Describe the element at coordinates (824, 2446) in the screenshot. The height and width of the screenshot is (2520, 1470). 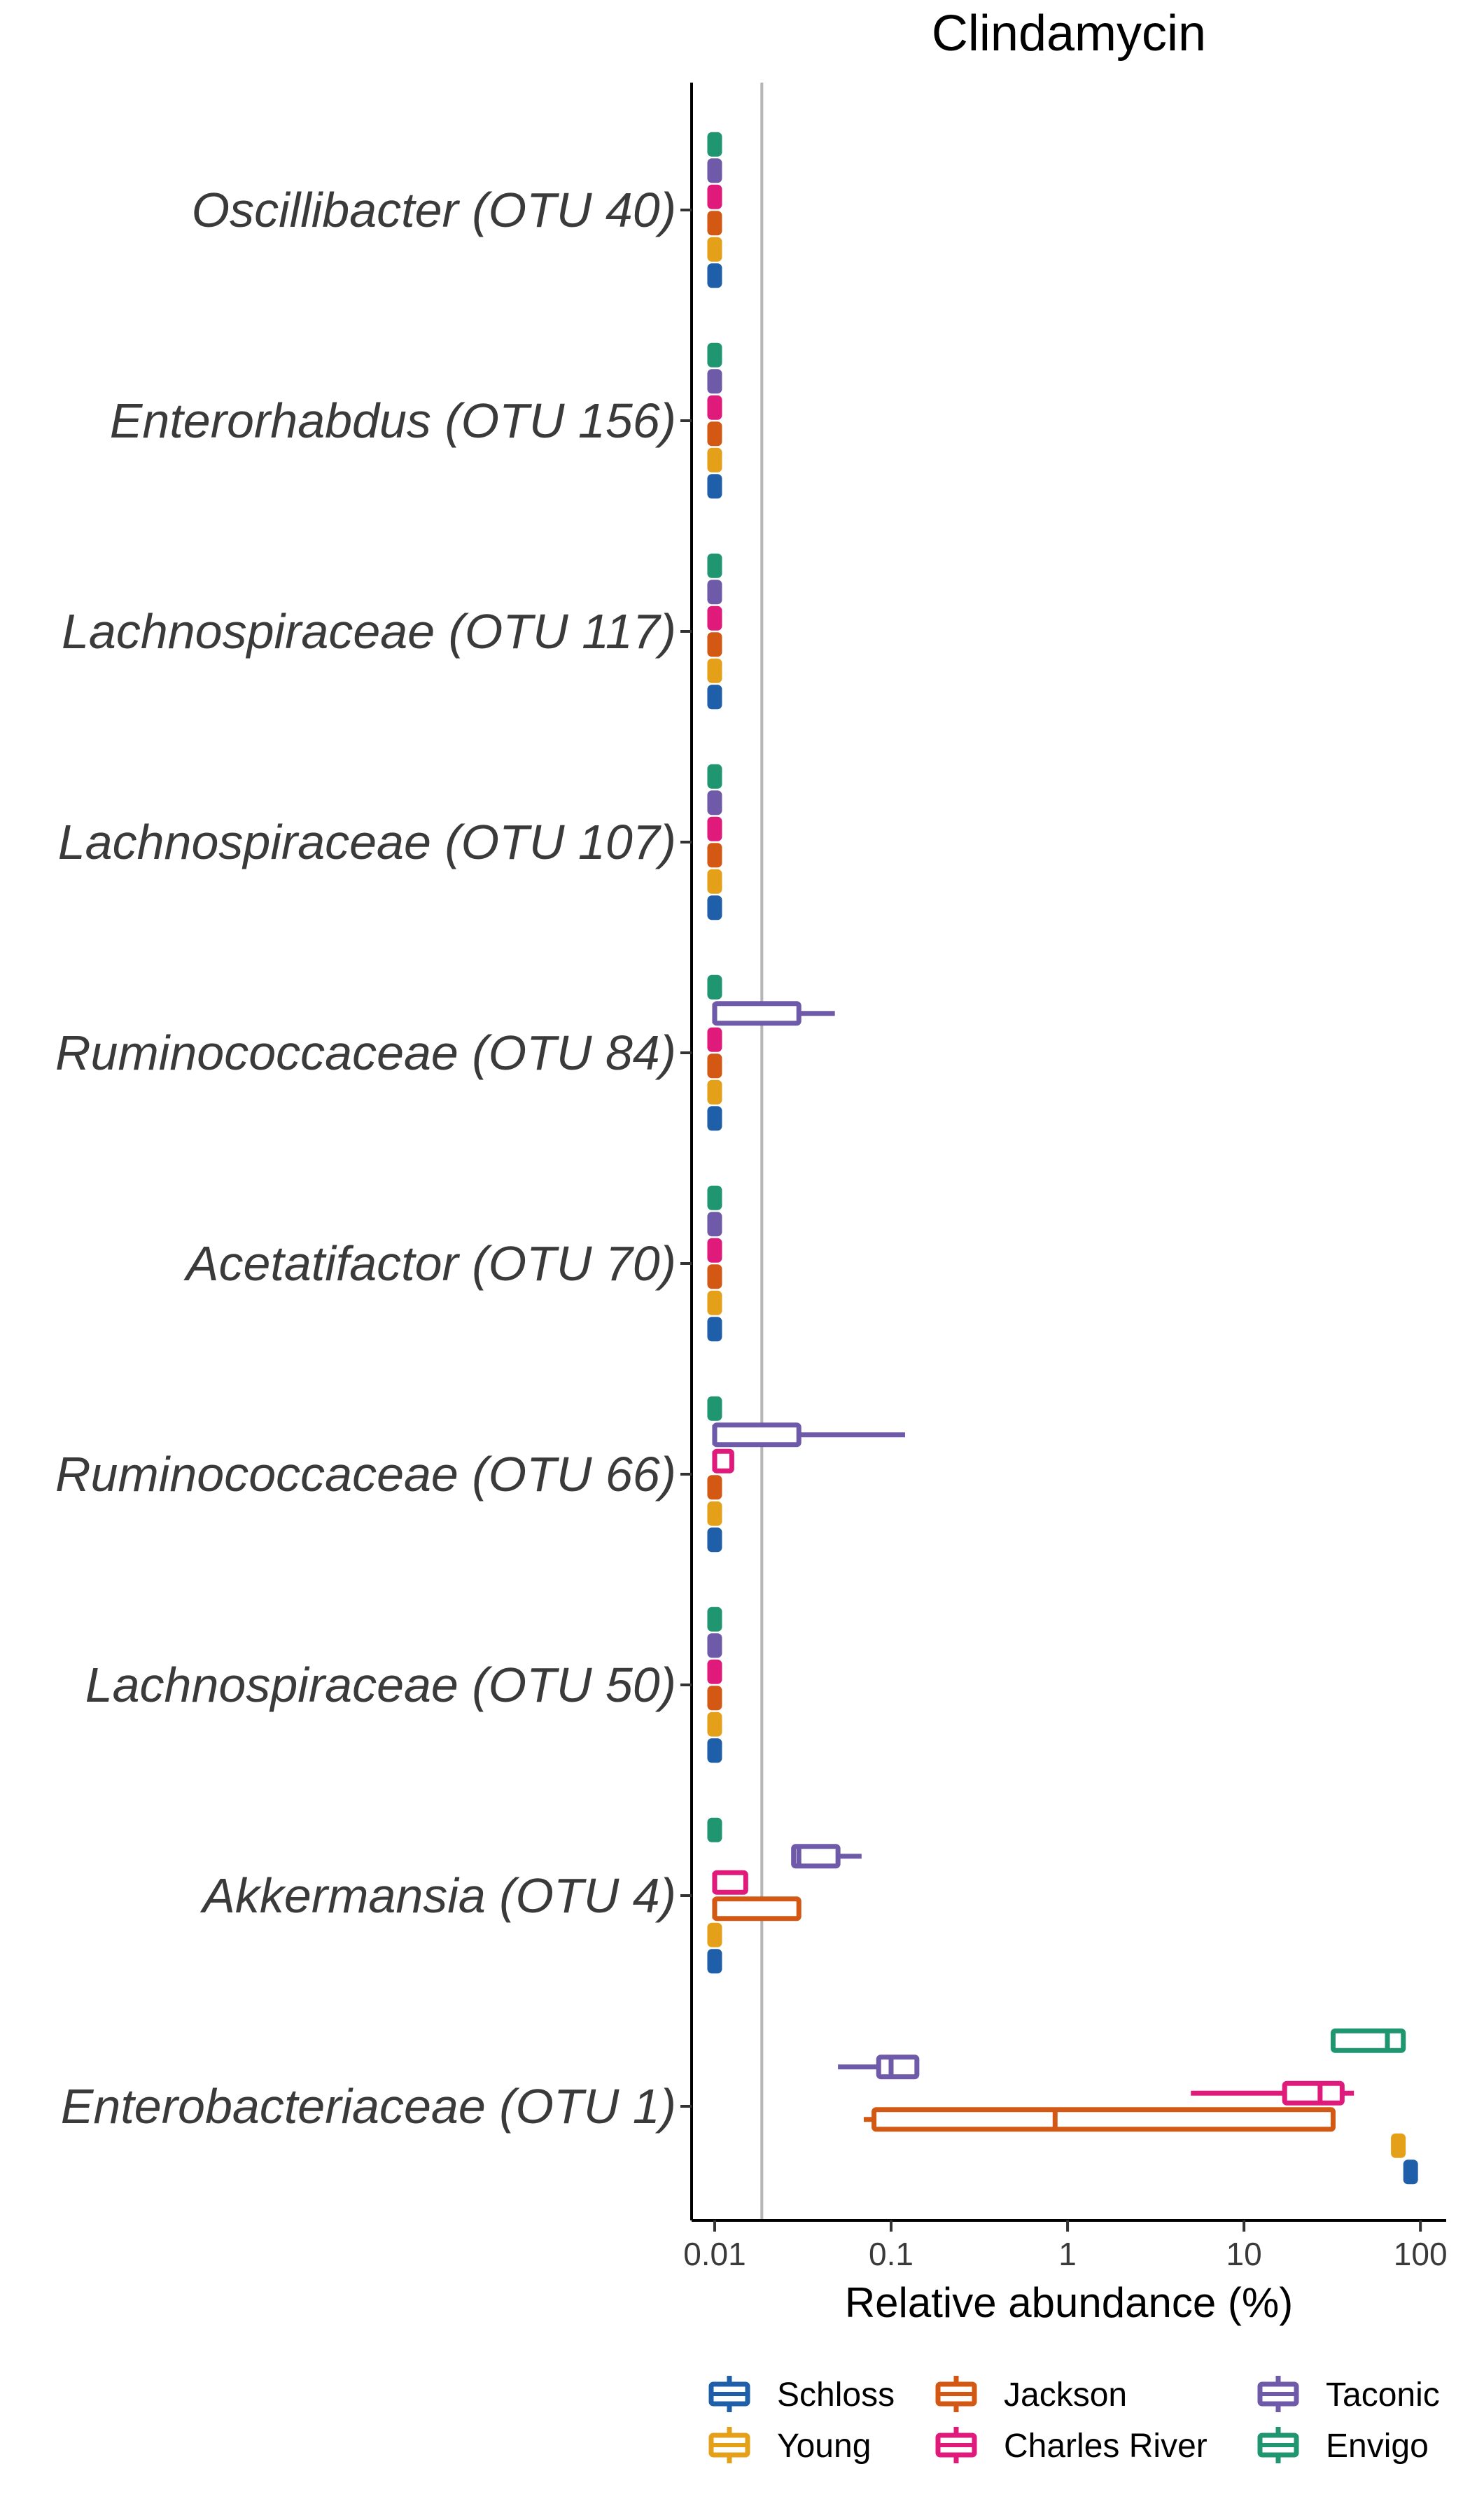
I see `legend-label: Young` at that location.